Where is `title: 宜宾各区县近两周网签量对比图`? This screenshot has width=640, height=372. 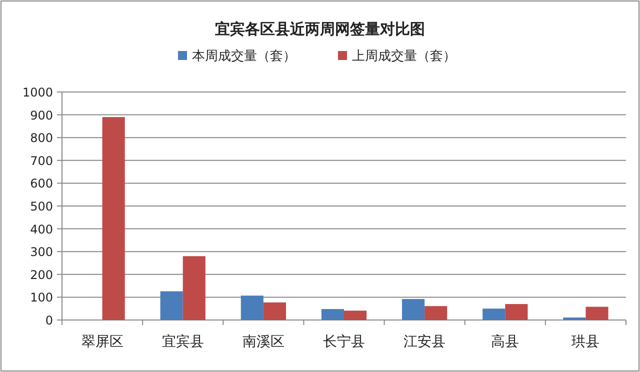 title: 宜宾各区县近两周网签量对比图 is located at coordinates (320, 29).